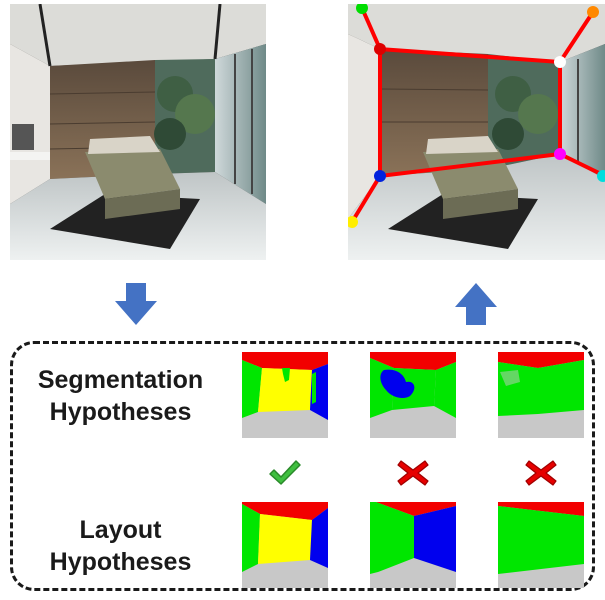  I want to click on segmentation-hypotheses-label: Segmentation Hypotheses, so click(120, 396).